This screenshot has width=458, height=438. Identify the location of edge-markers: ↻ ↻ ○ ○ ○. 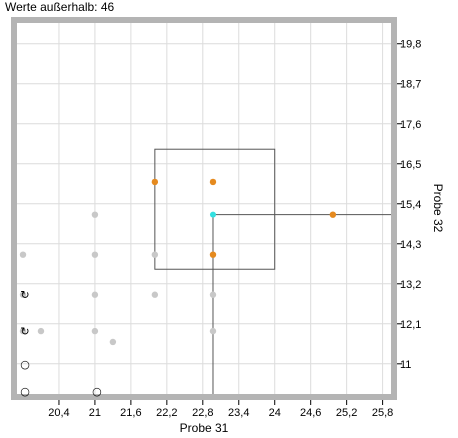
(61, 343).